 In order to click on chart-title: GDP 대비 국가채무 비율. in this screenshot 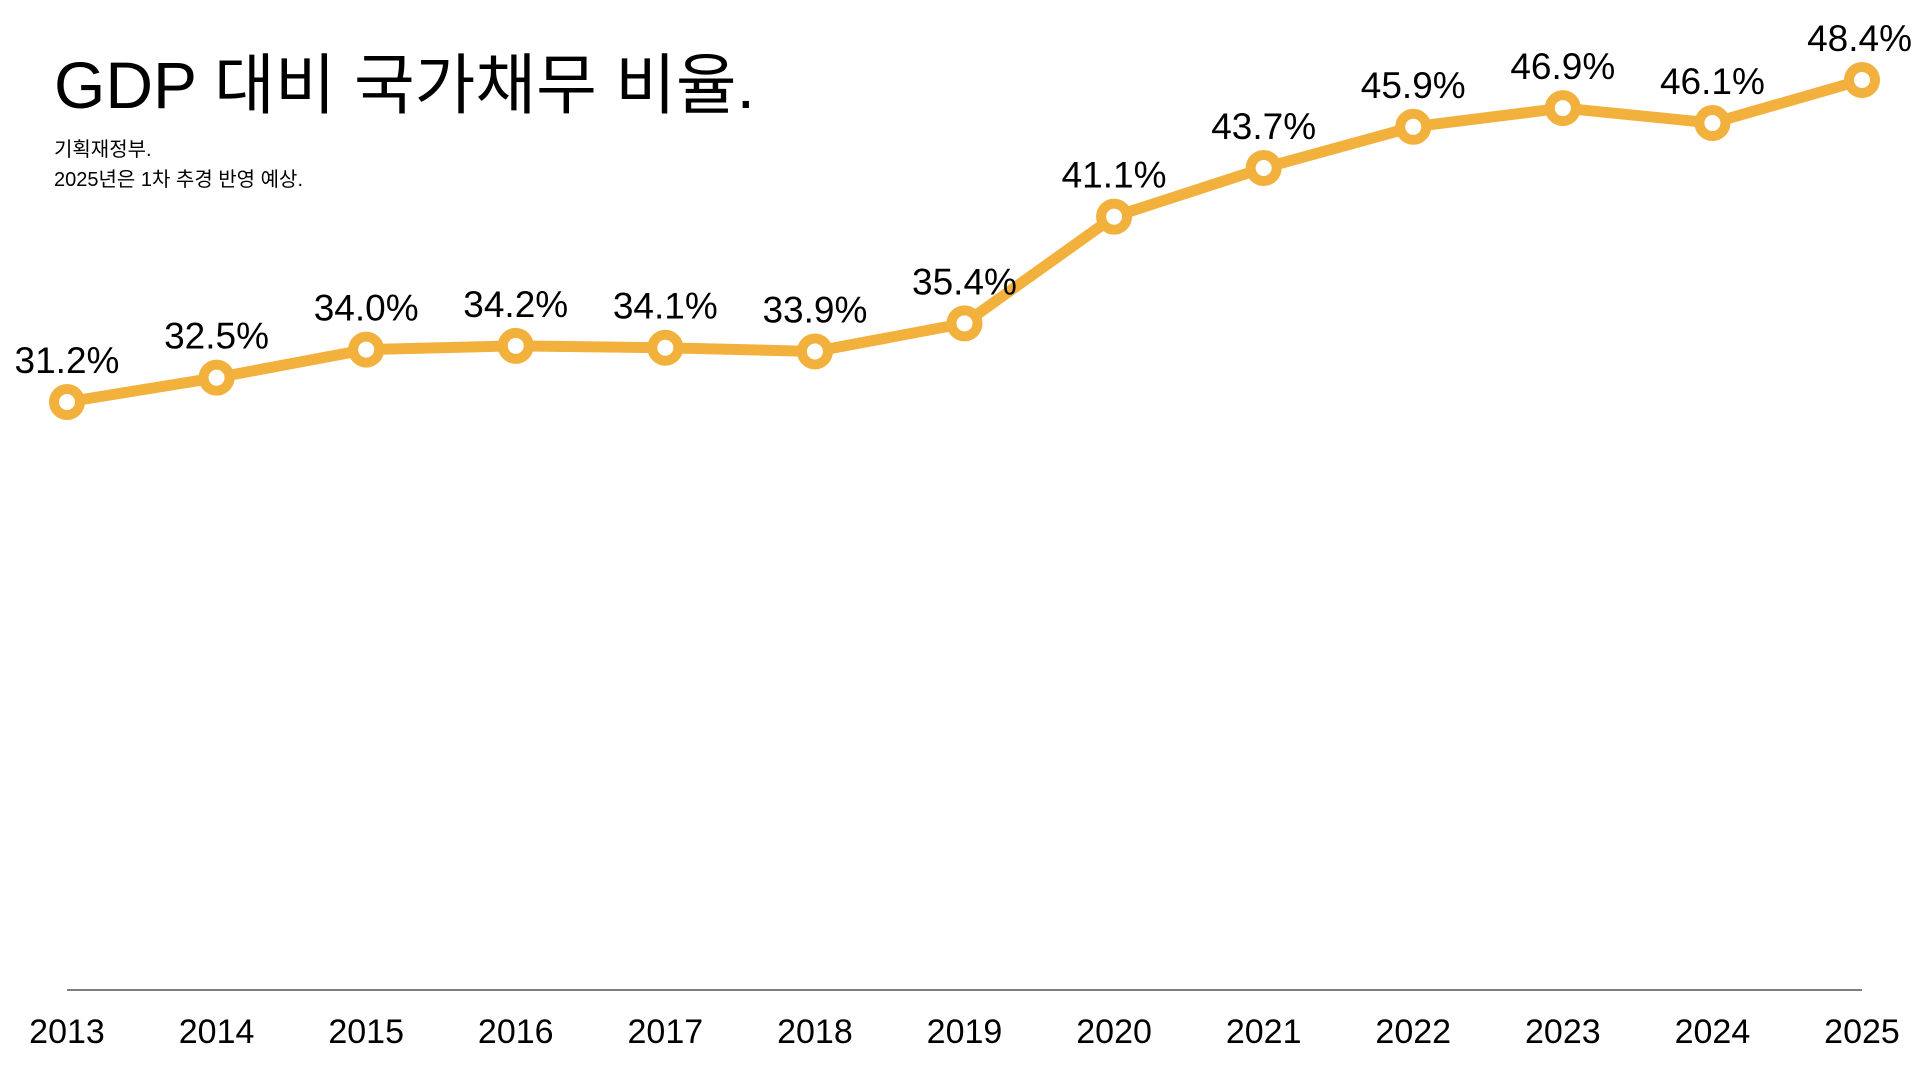, I will do `click(404, 85)`.